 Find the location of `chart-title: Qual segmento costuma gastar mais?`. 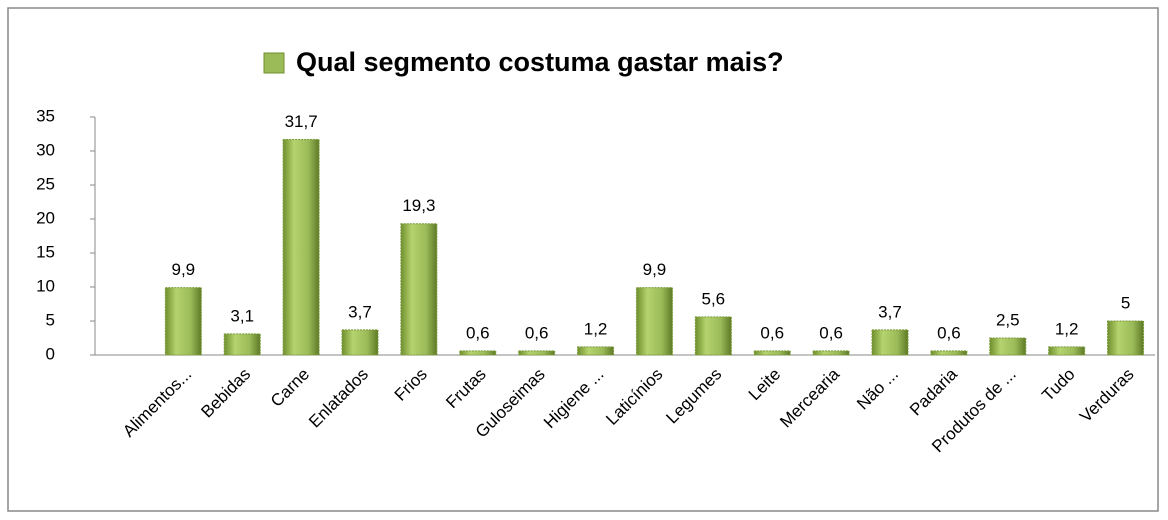

chart-title: Qual segmento costuma gastar mais? is located at coordinates (540, 62).